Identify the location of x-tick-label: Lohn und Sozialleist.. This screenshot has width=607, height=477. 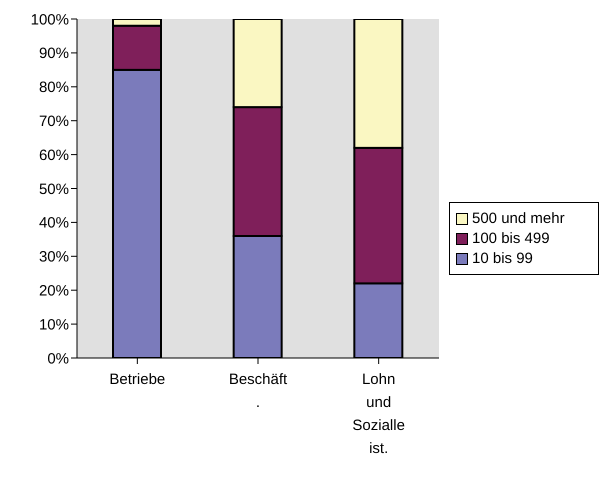
(378, 414).